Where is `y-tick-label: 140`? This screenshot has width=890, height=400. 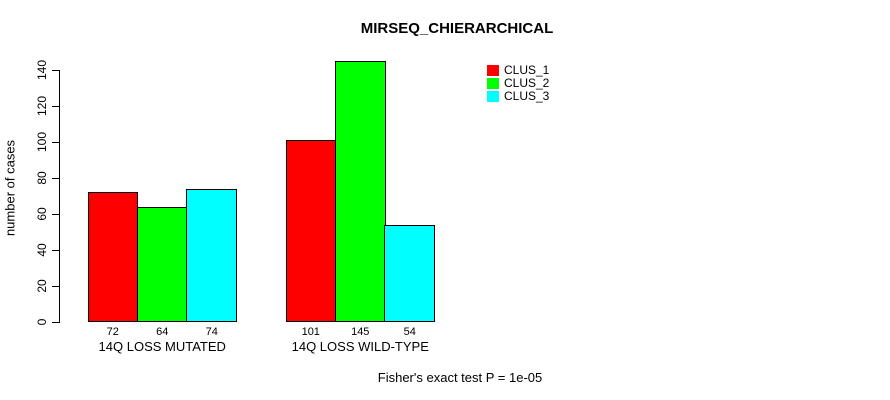 y-tick-label: 140 is located at coordinates (42, 70).